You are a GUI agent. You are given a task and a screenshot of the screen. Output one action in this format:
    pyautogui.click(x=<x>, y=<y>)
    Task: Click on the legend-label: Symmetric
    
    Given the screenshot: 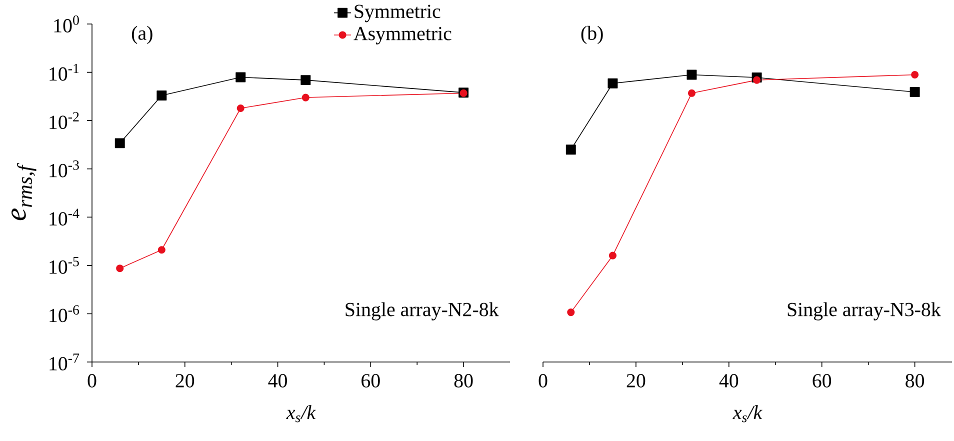 What is the action you would take?
    pyautogui.click(x=397, y=13)
    